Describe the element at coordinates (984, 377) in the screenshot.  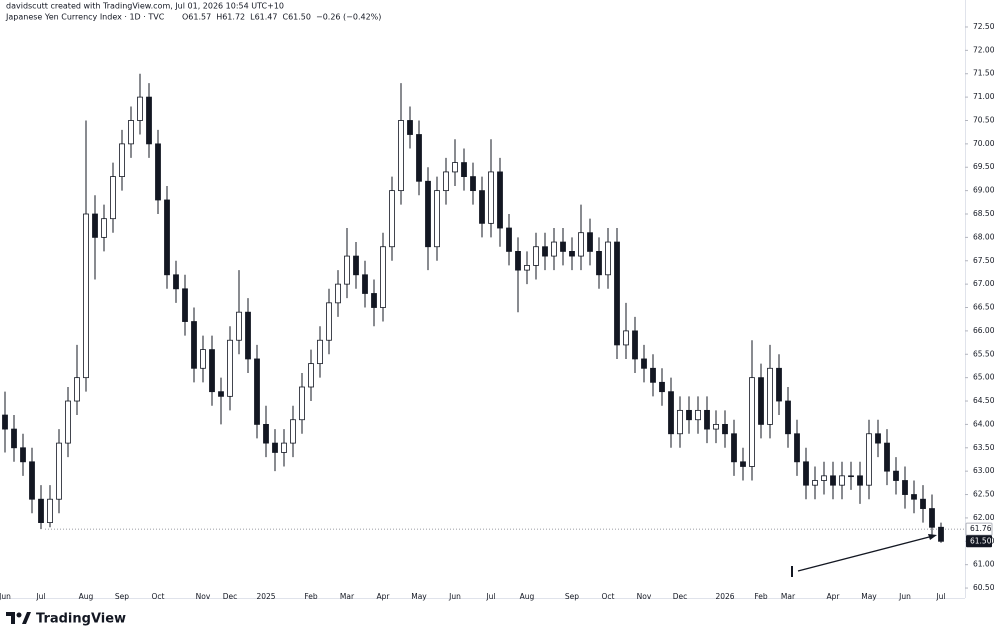
I see `y-tick-label: 65.00` at that location.